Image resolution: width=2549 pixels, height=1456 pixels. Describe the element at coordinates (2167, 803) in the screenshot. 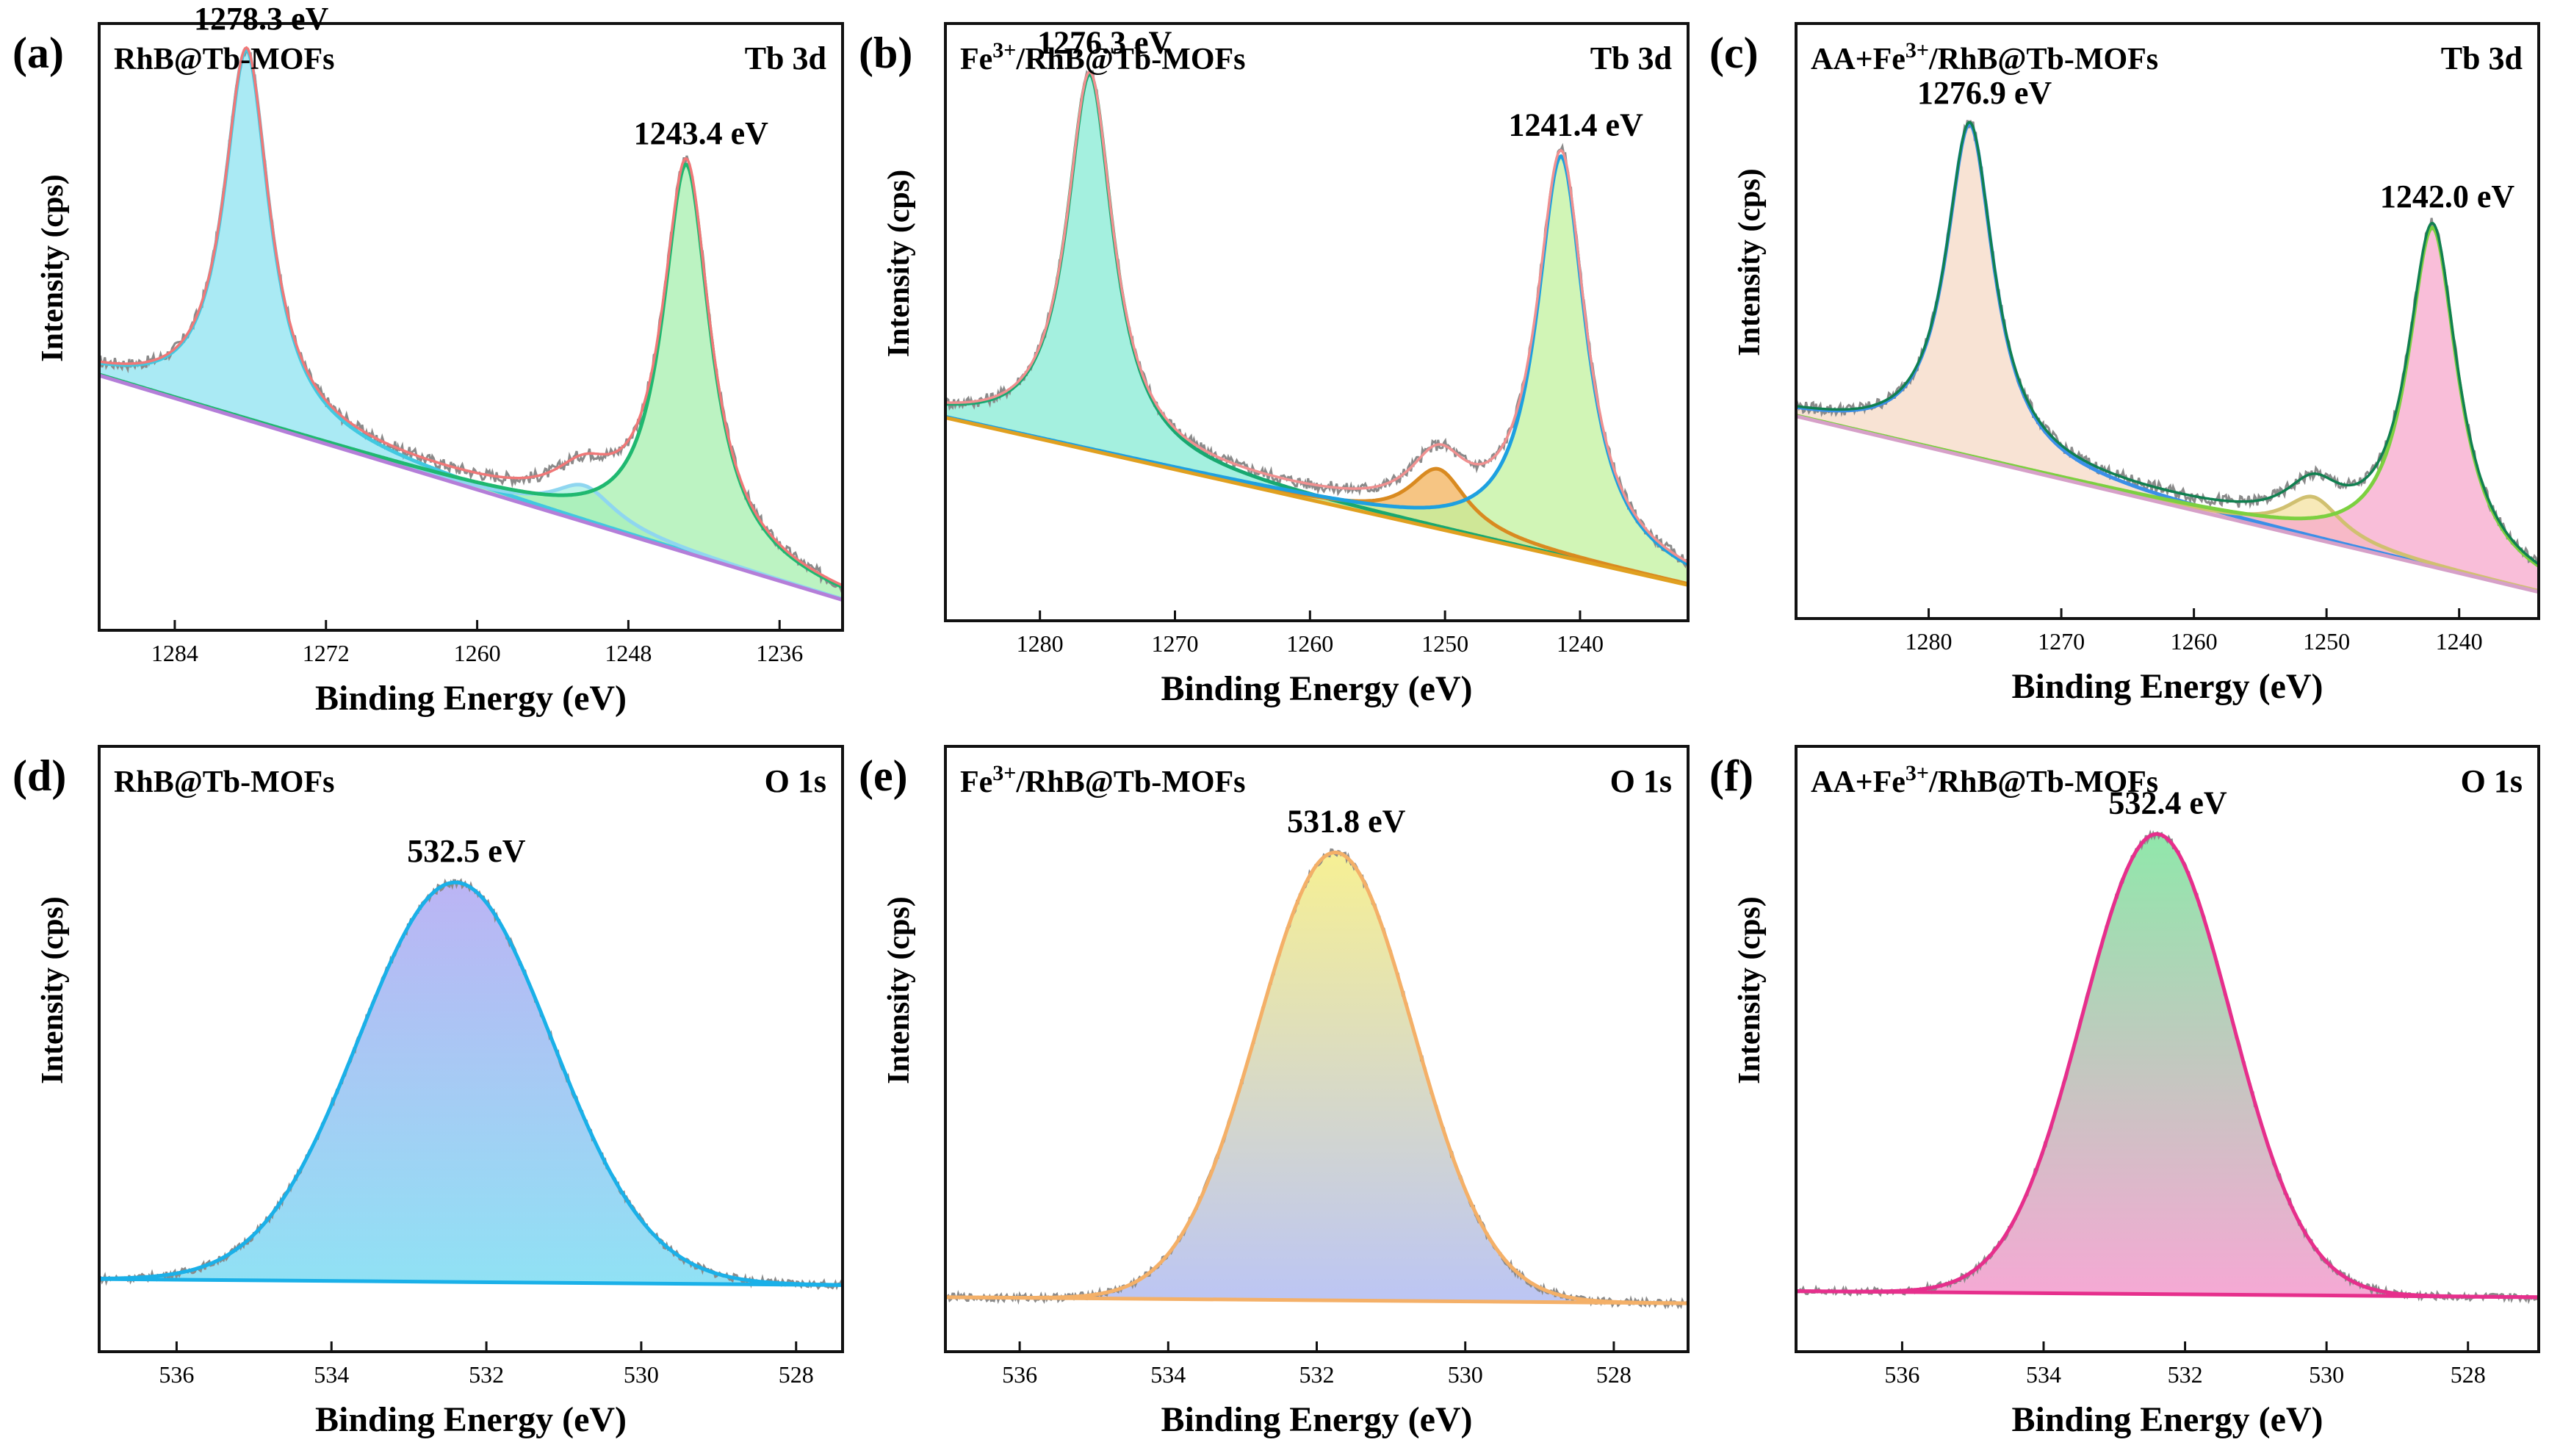

I see `peak-label: 532.4 eV` at that location.